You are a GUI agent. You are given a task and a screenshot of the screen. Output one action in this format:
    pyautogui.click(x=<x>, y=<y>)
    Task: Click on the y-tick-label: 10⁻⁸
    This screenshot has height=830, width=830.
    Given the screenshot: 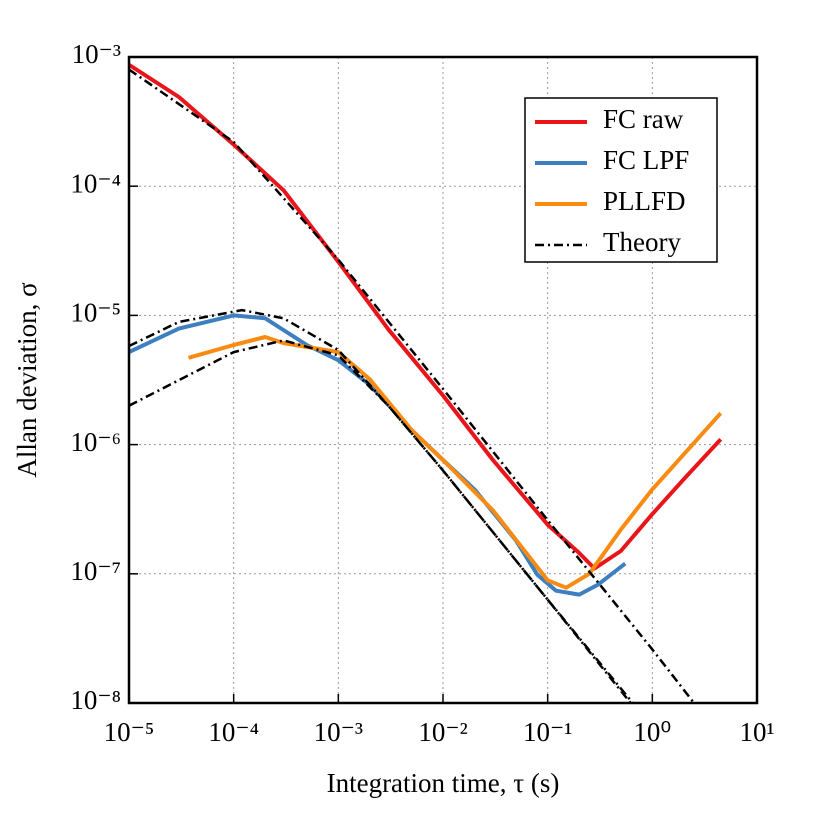 What is the action you would take?
    pyautogui.click(x=95, y=700)
    